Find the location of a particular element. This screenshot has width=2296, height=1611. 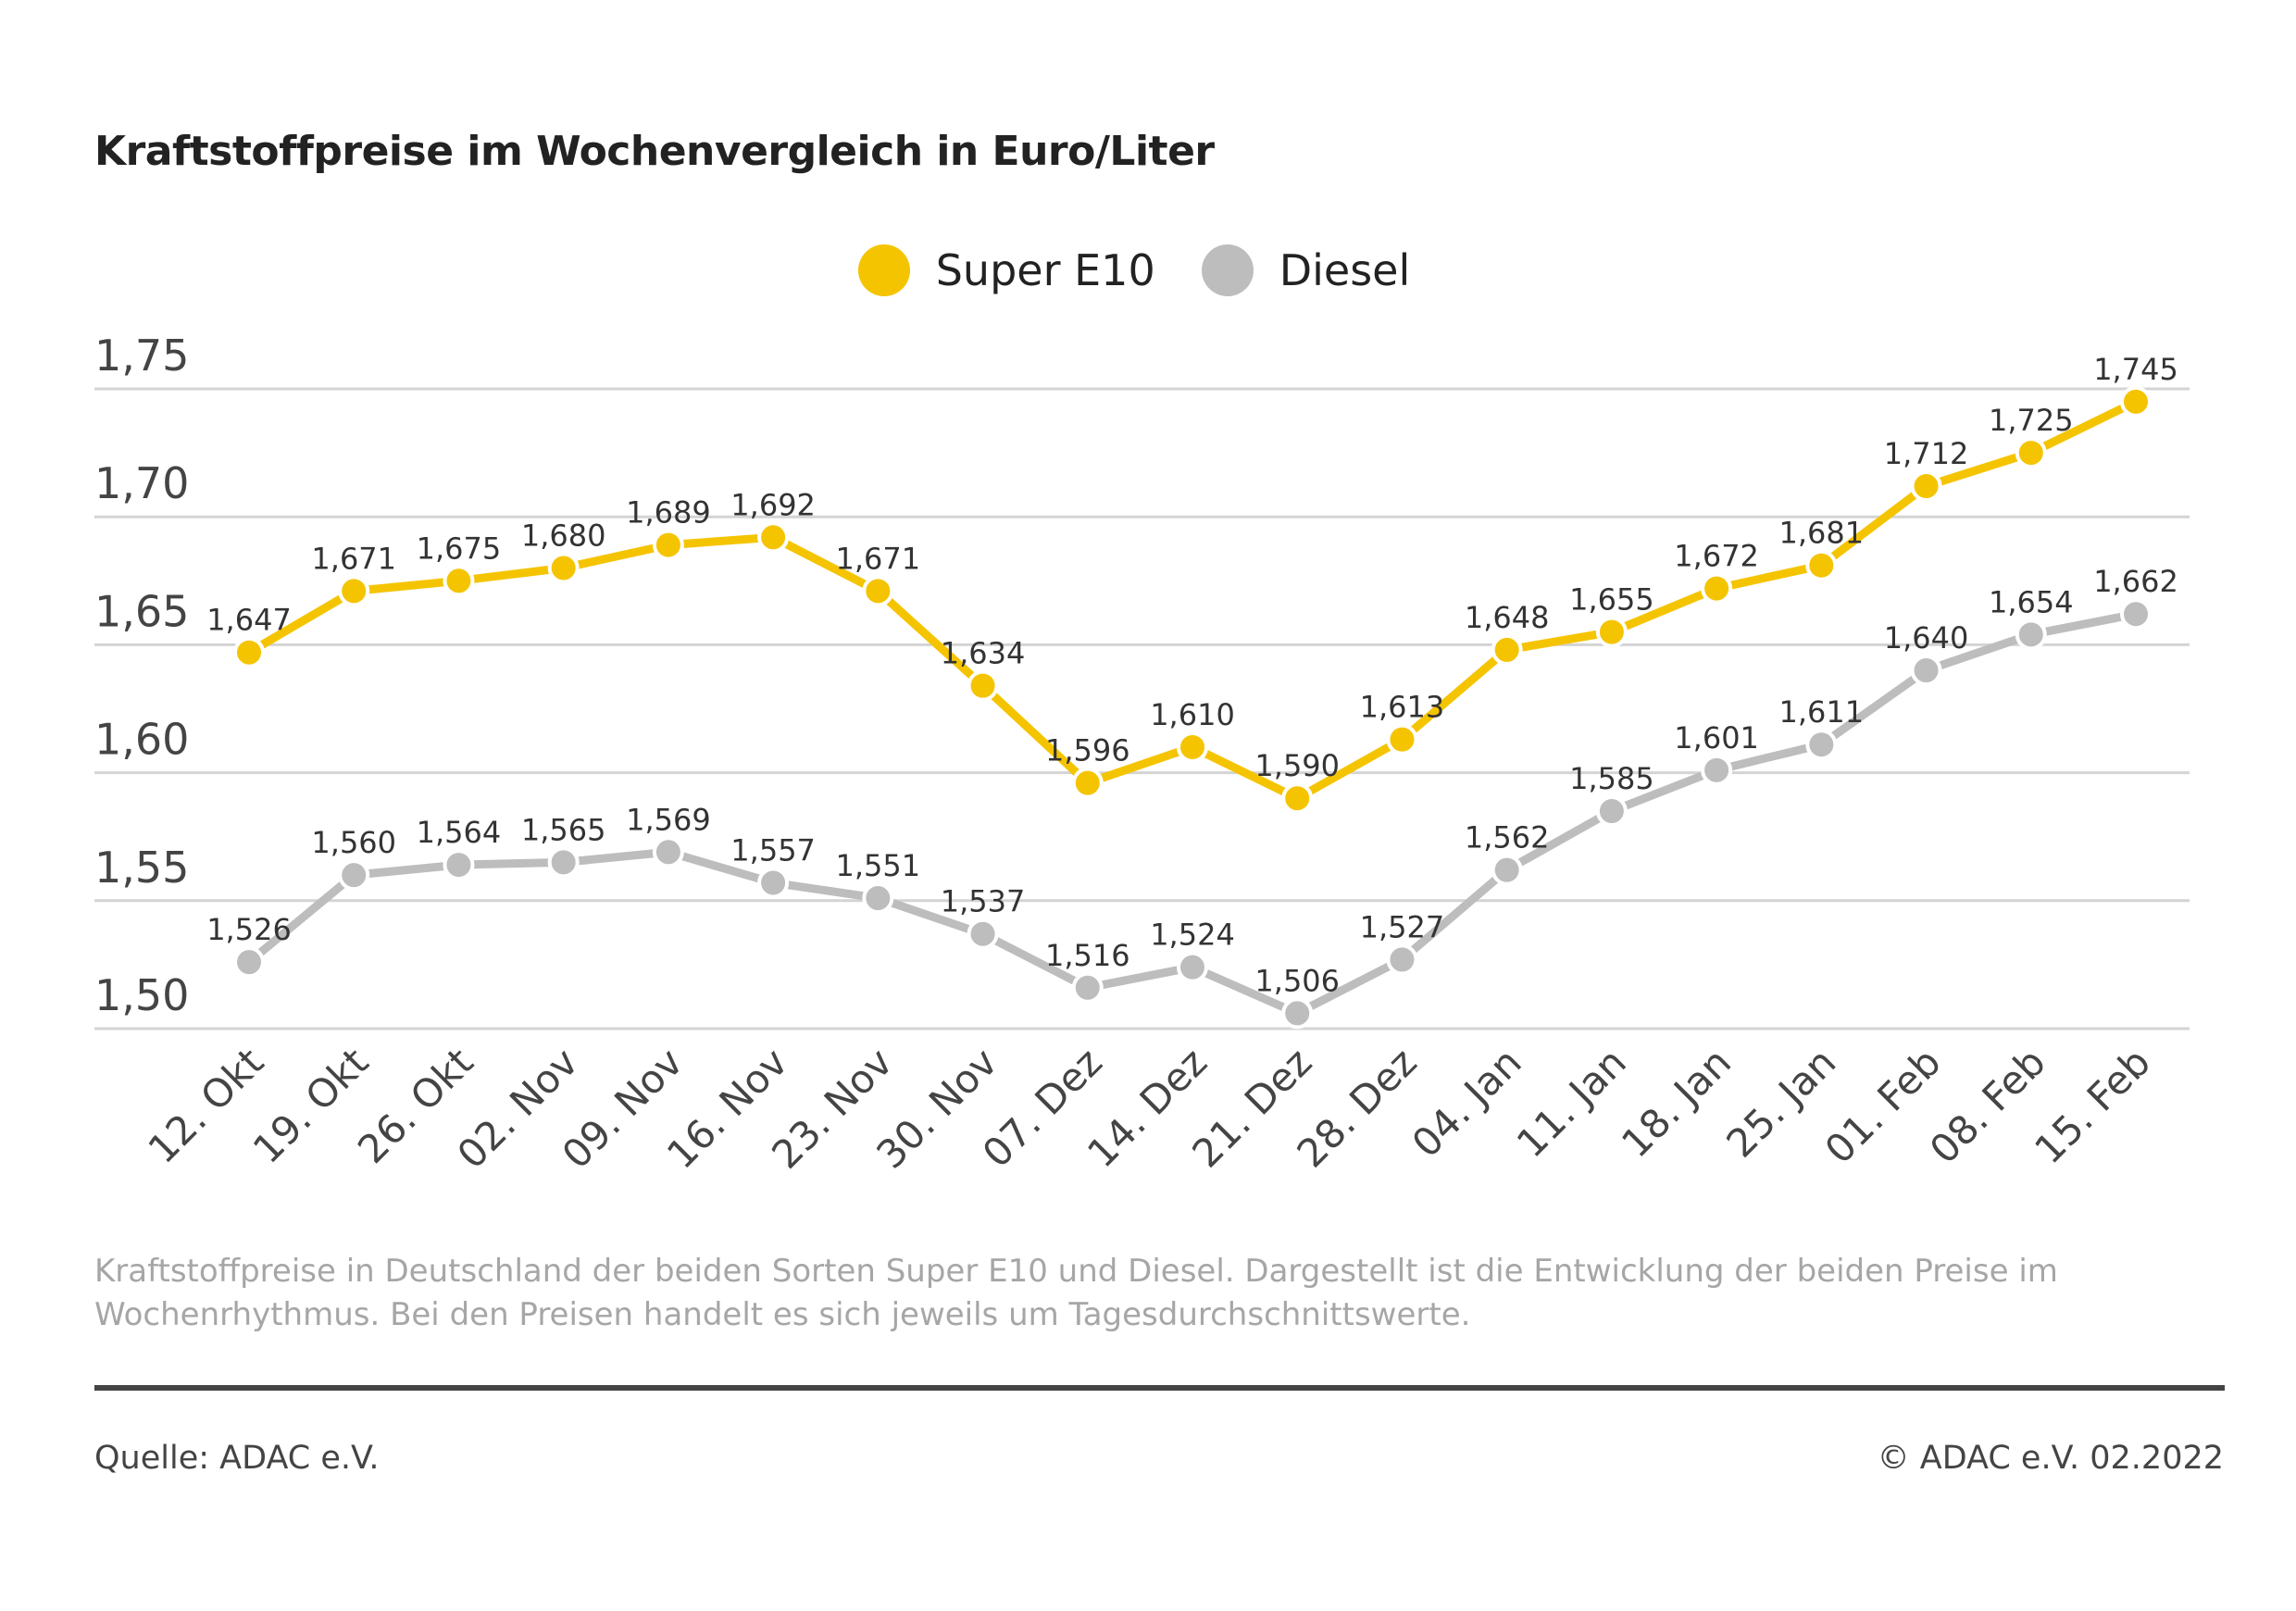

copyright: © ADAC e.V. 02.2022 is located at coordinates (2050, 1458).